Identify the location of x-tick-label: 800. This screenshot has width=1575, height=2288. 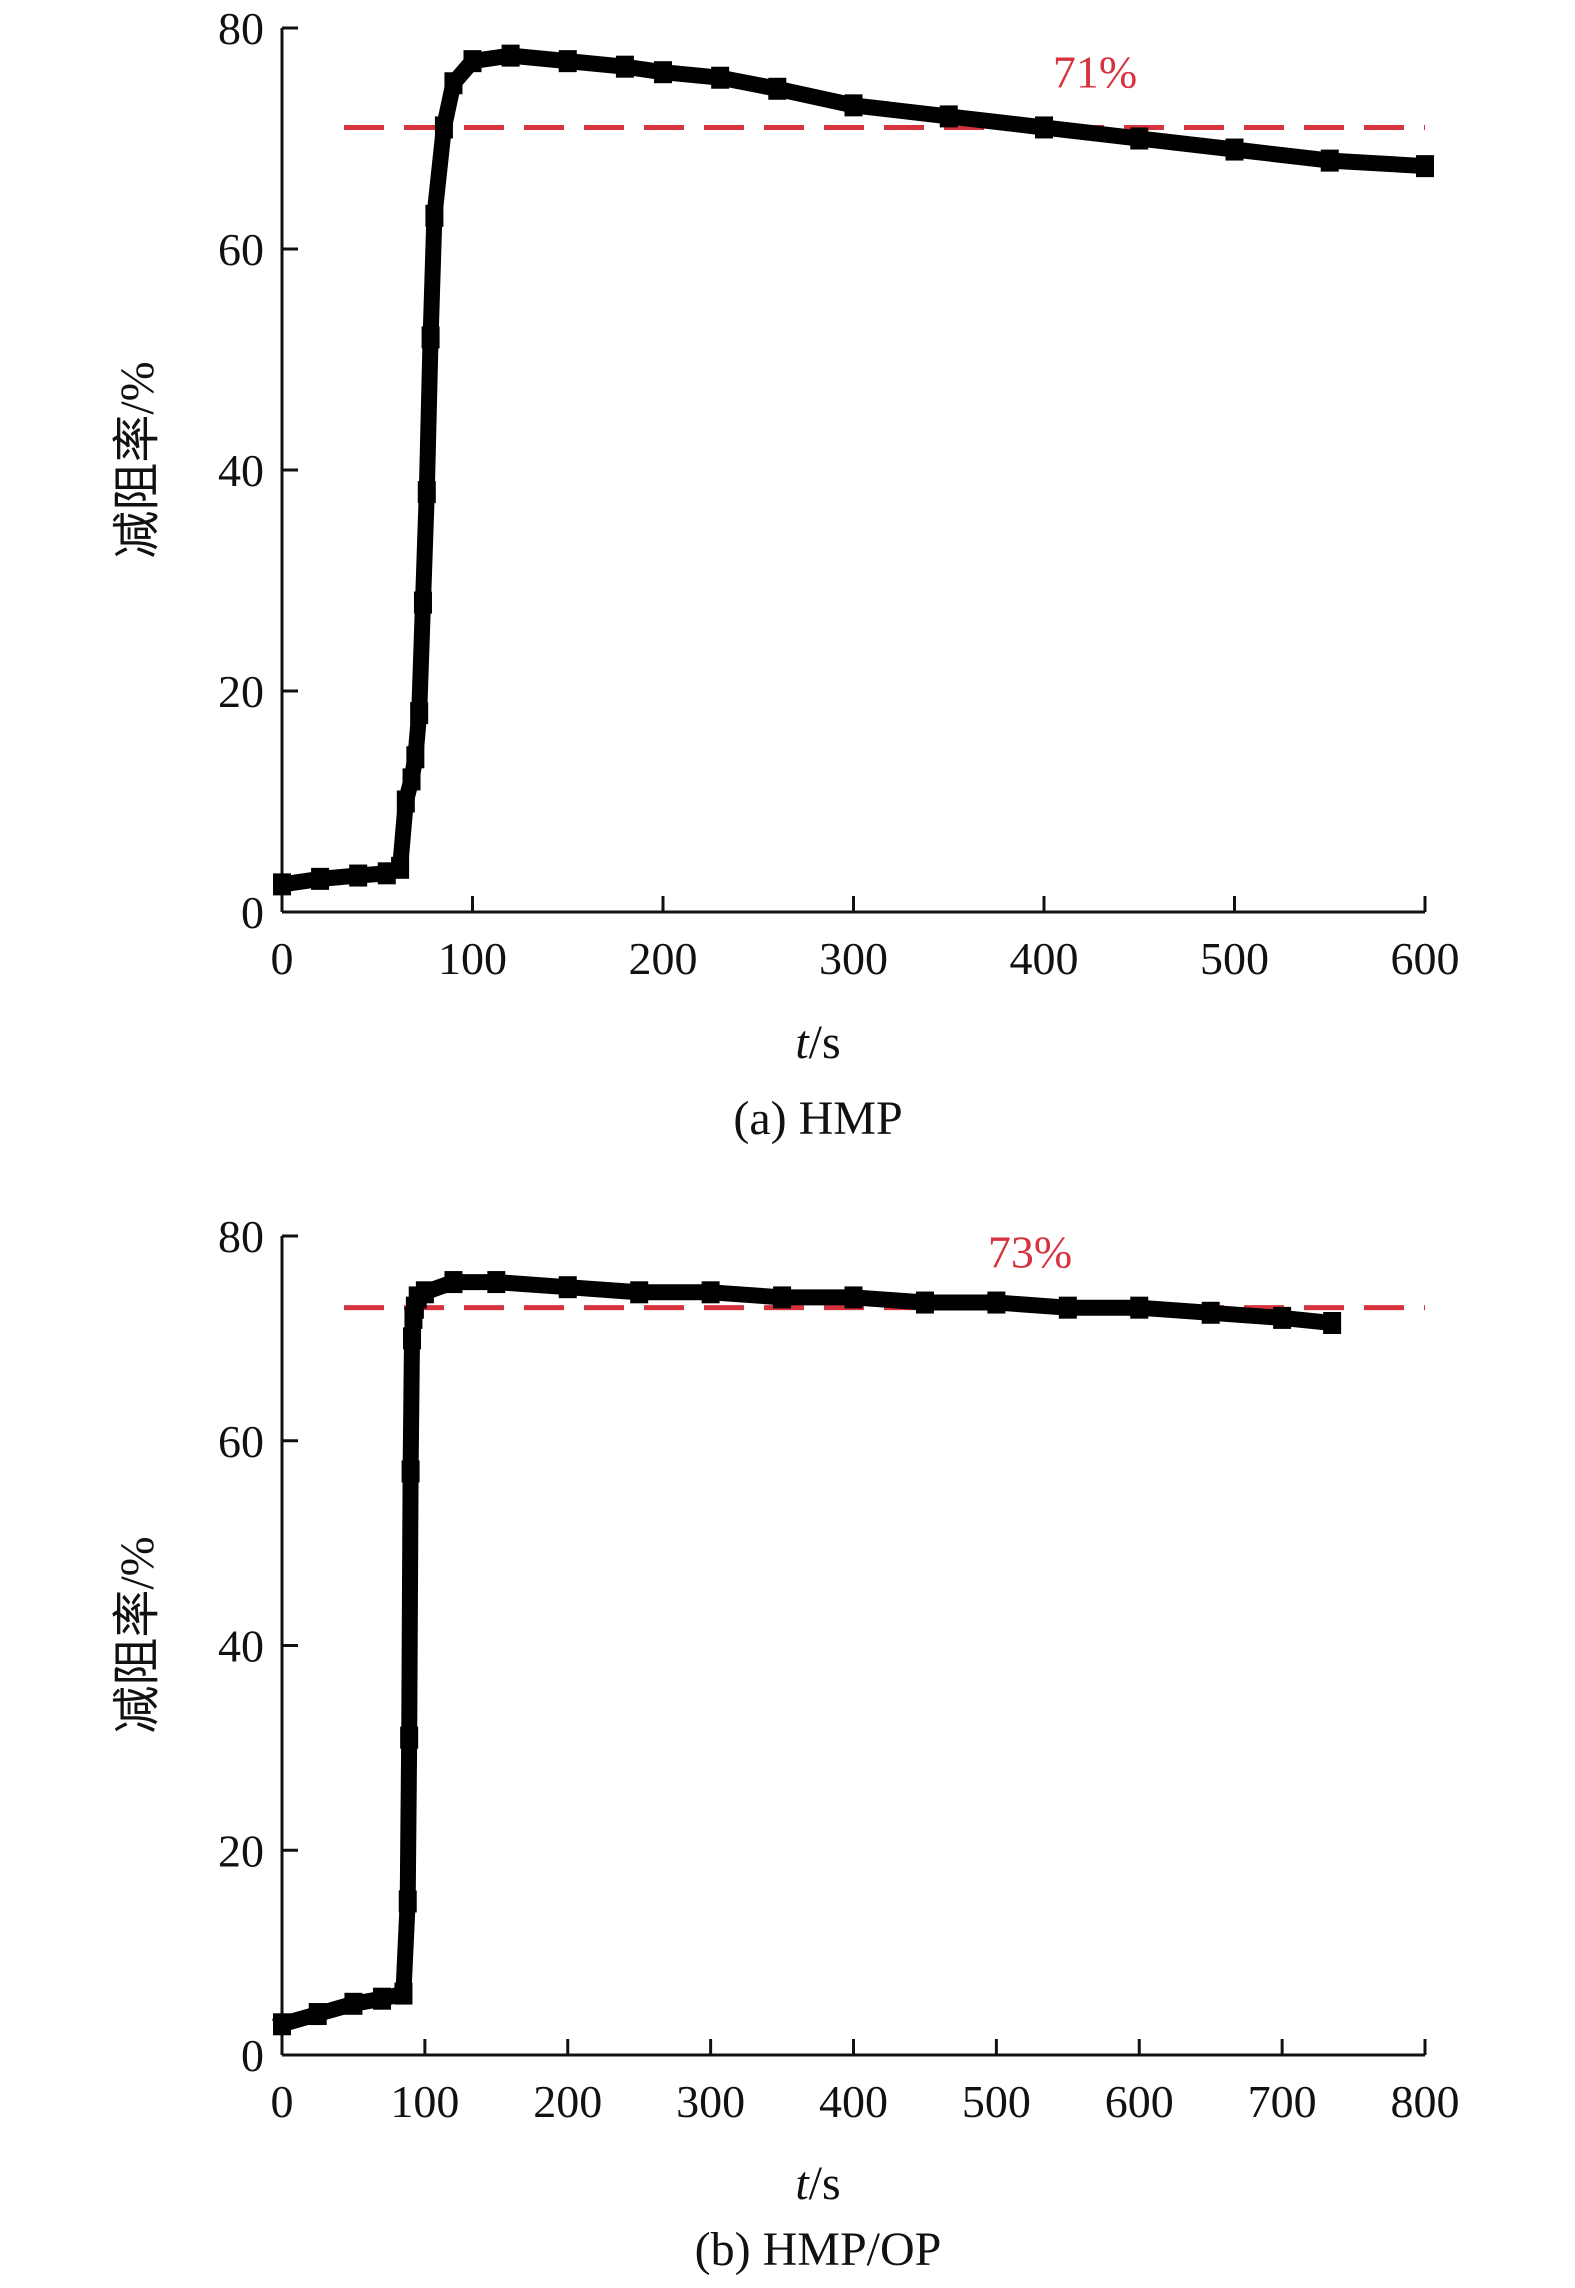
(1425, 2101).